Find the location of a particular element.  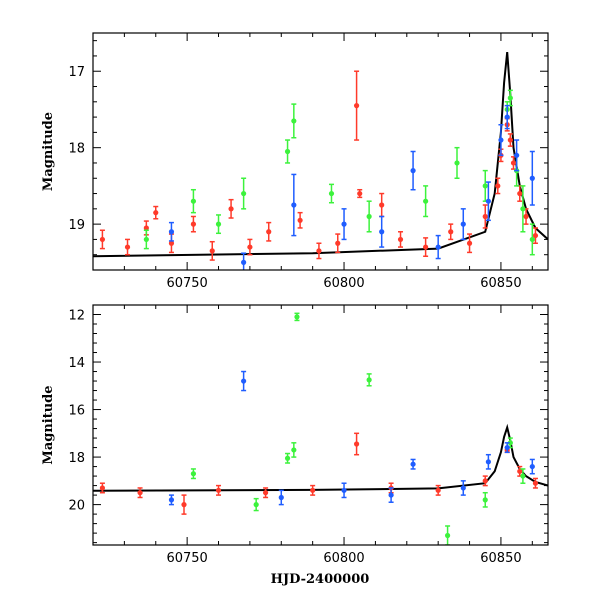

x-tick-label: 60750 is located at coordinates (186, 283).